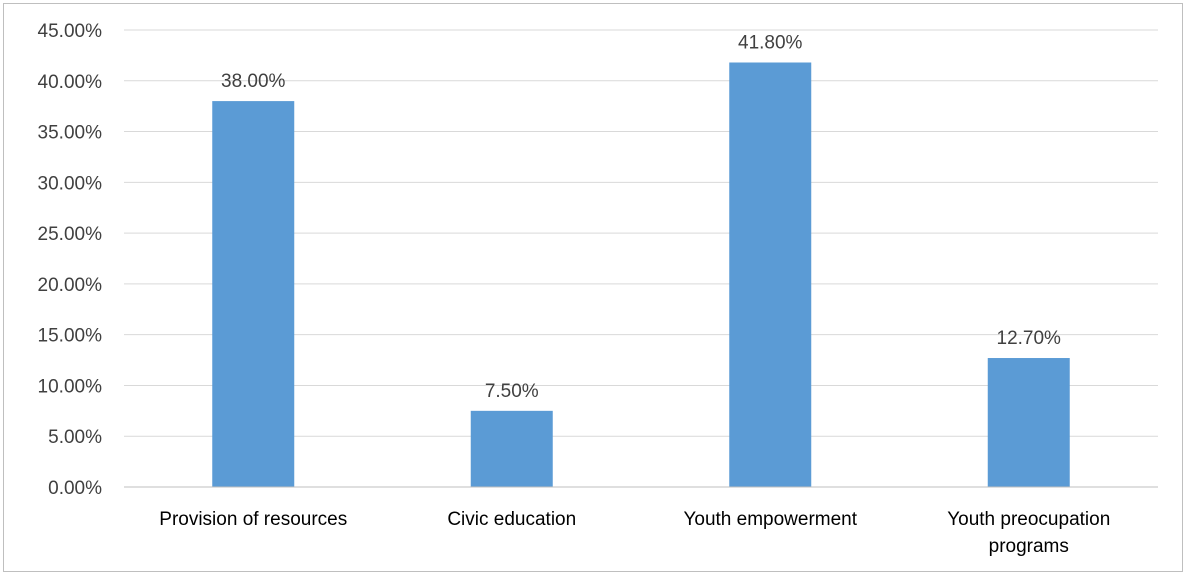 The width and height of the screenshot is (1188, 577). What do you see at coordinates (770, 42) in the screenshot?
I see `data-label: 41.80%` at bounding box center [770, 42].